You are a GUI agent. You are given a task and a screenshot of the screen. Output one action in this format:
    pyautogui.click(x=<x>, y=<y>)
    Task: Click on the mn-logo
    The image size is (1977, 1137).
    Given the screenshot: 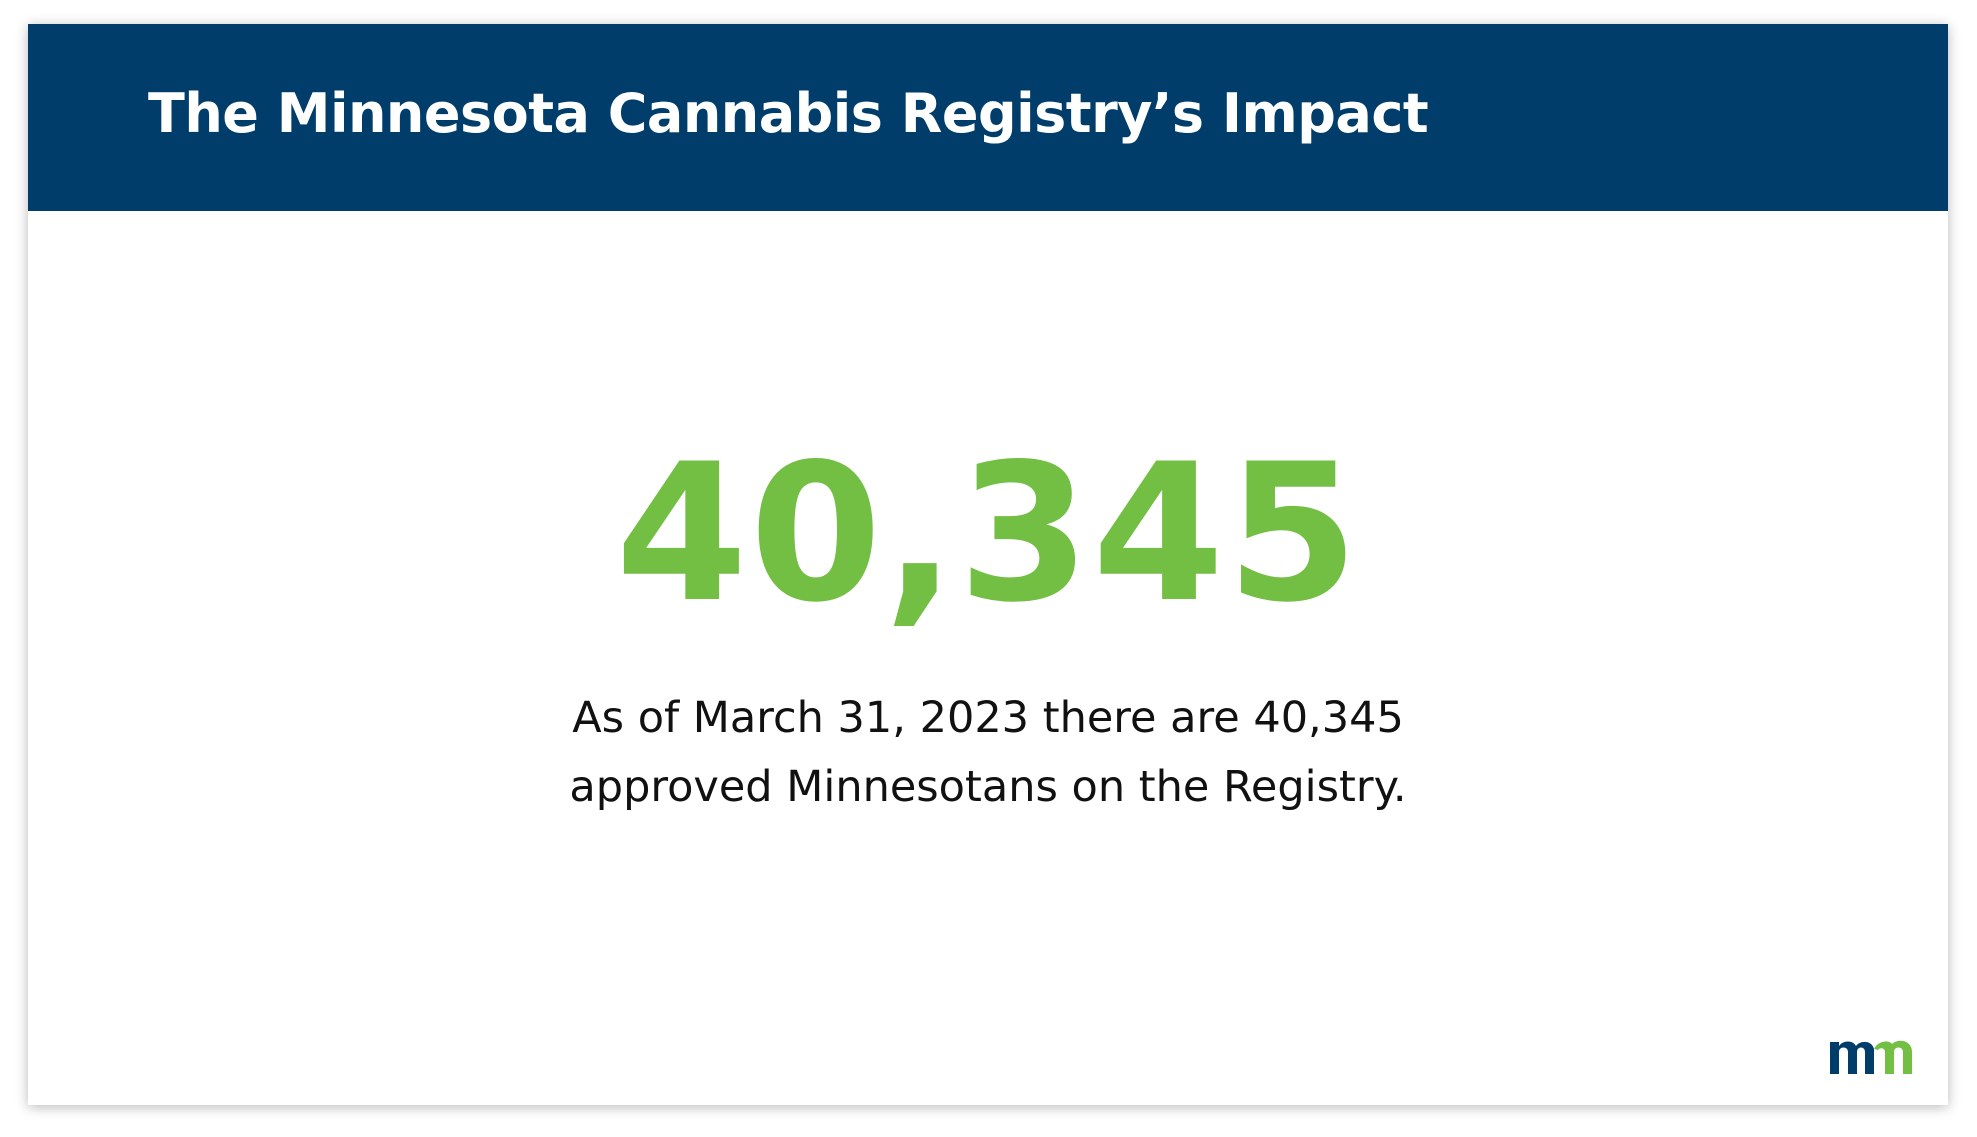 What is the action you would take?
    pyautogui.click(x=1871, y=1057)
    